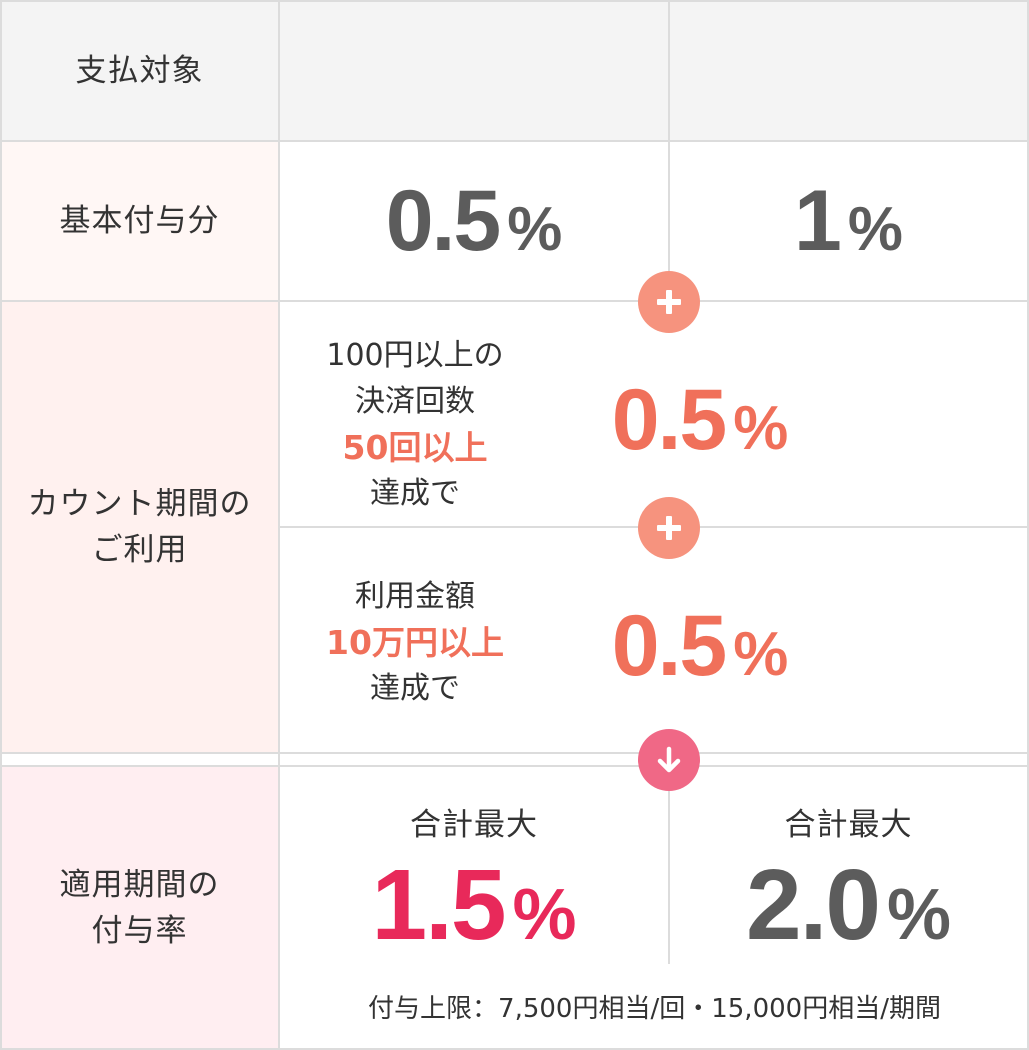 Image resolution: width=1029 pixels, height=1050 pixels. Describe the element at coordinates (514, 1) in the screenshot. I see `outer-border-top` at that location.